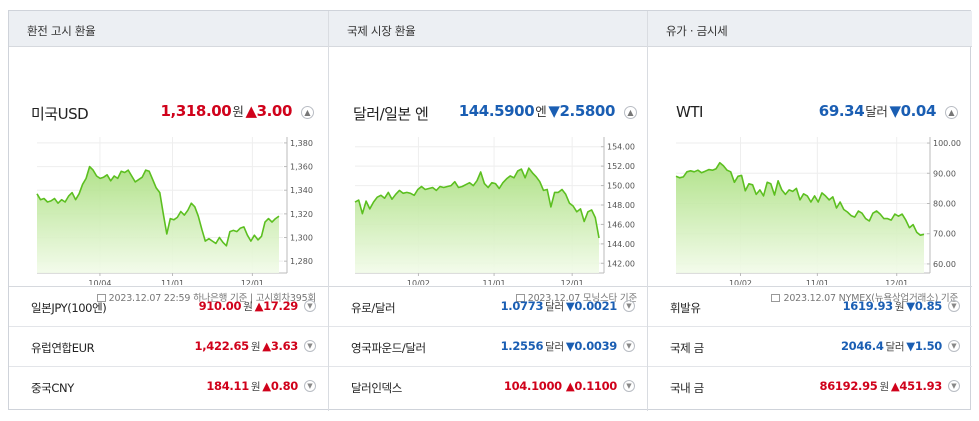 This screenshot has height=421, width=979. Describe the element at coordinates (810, 29) in the screenshot. I see `section-header: 유가 · 금시세` at that location.